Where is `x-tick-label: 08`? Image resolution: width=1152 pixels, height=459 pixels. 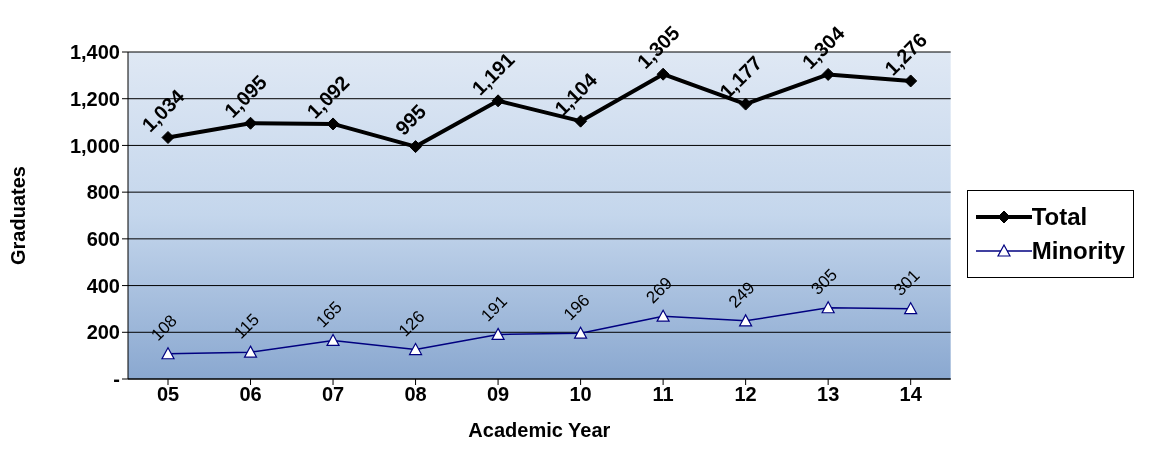 x-tick-label: 08 is located at coordinates (415, 394).